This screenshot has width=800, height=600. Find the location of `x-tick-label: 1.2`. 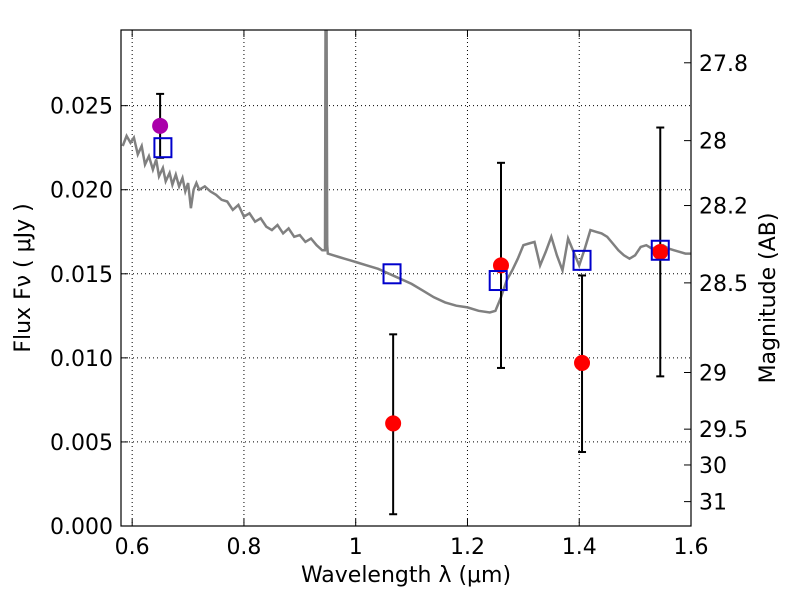

x-tick-label: 1.2 is located at coordinates (467, 547).